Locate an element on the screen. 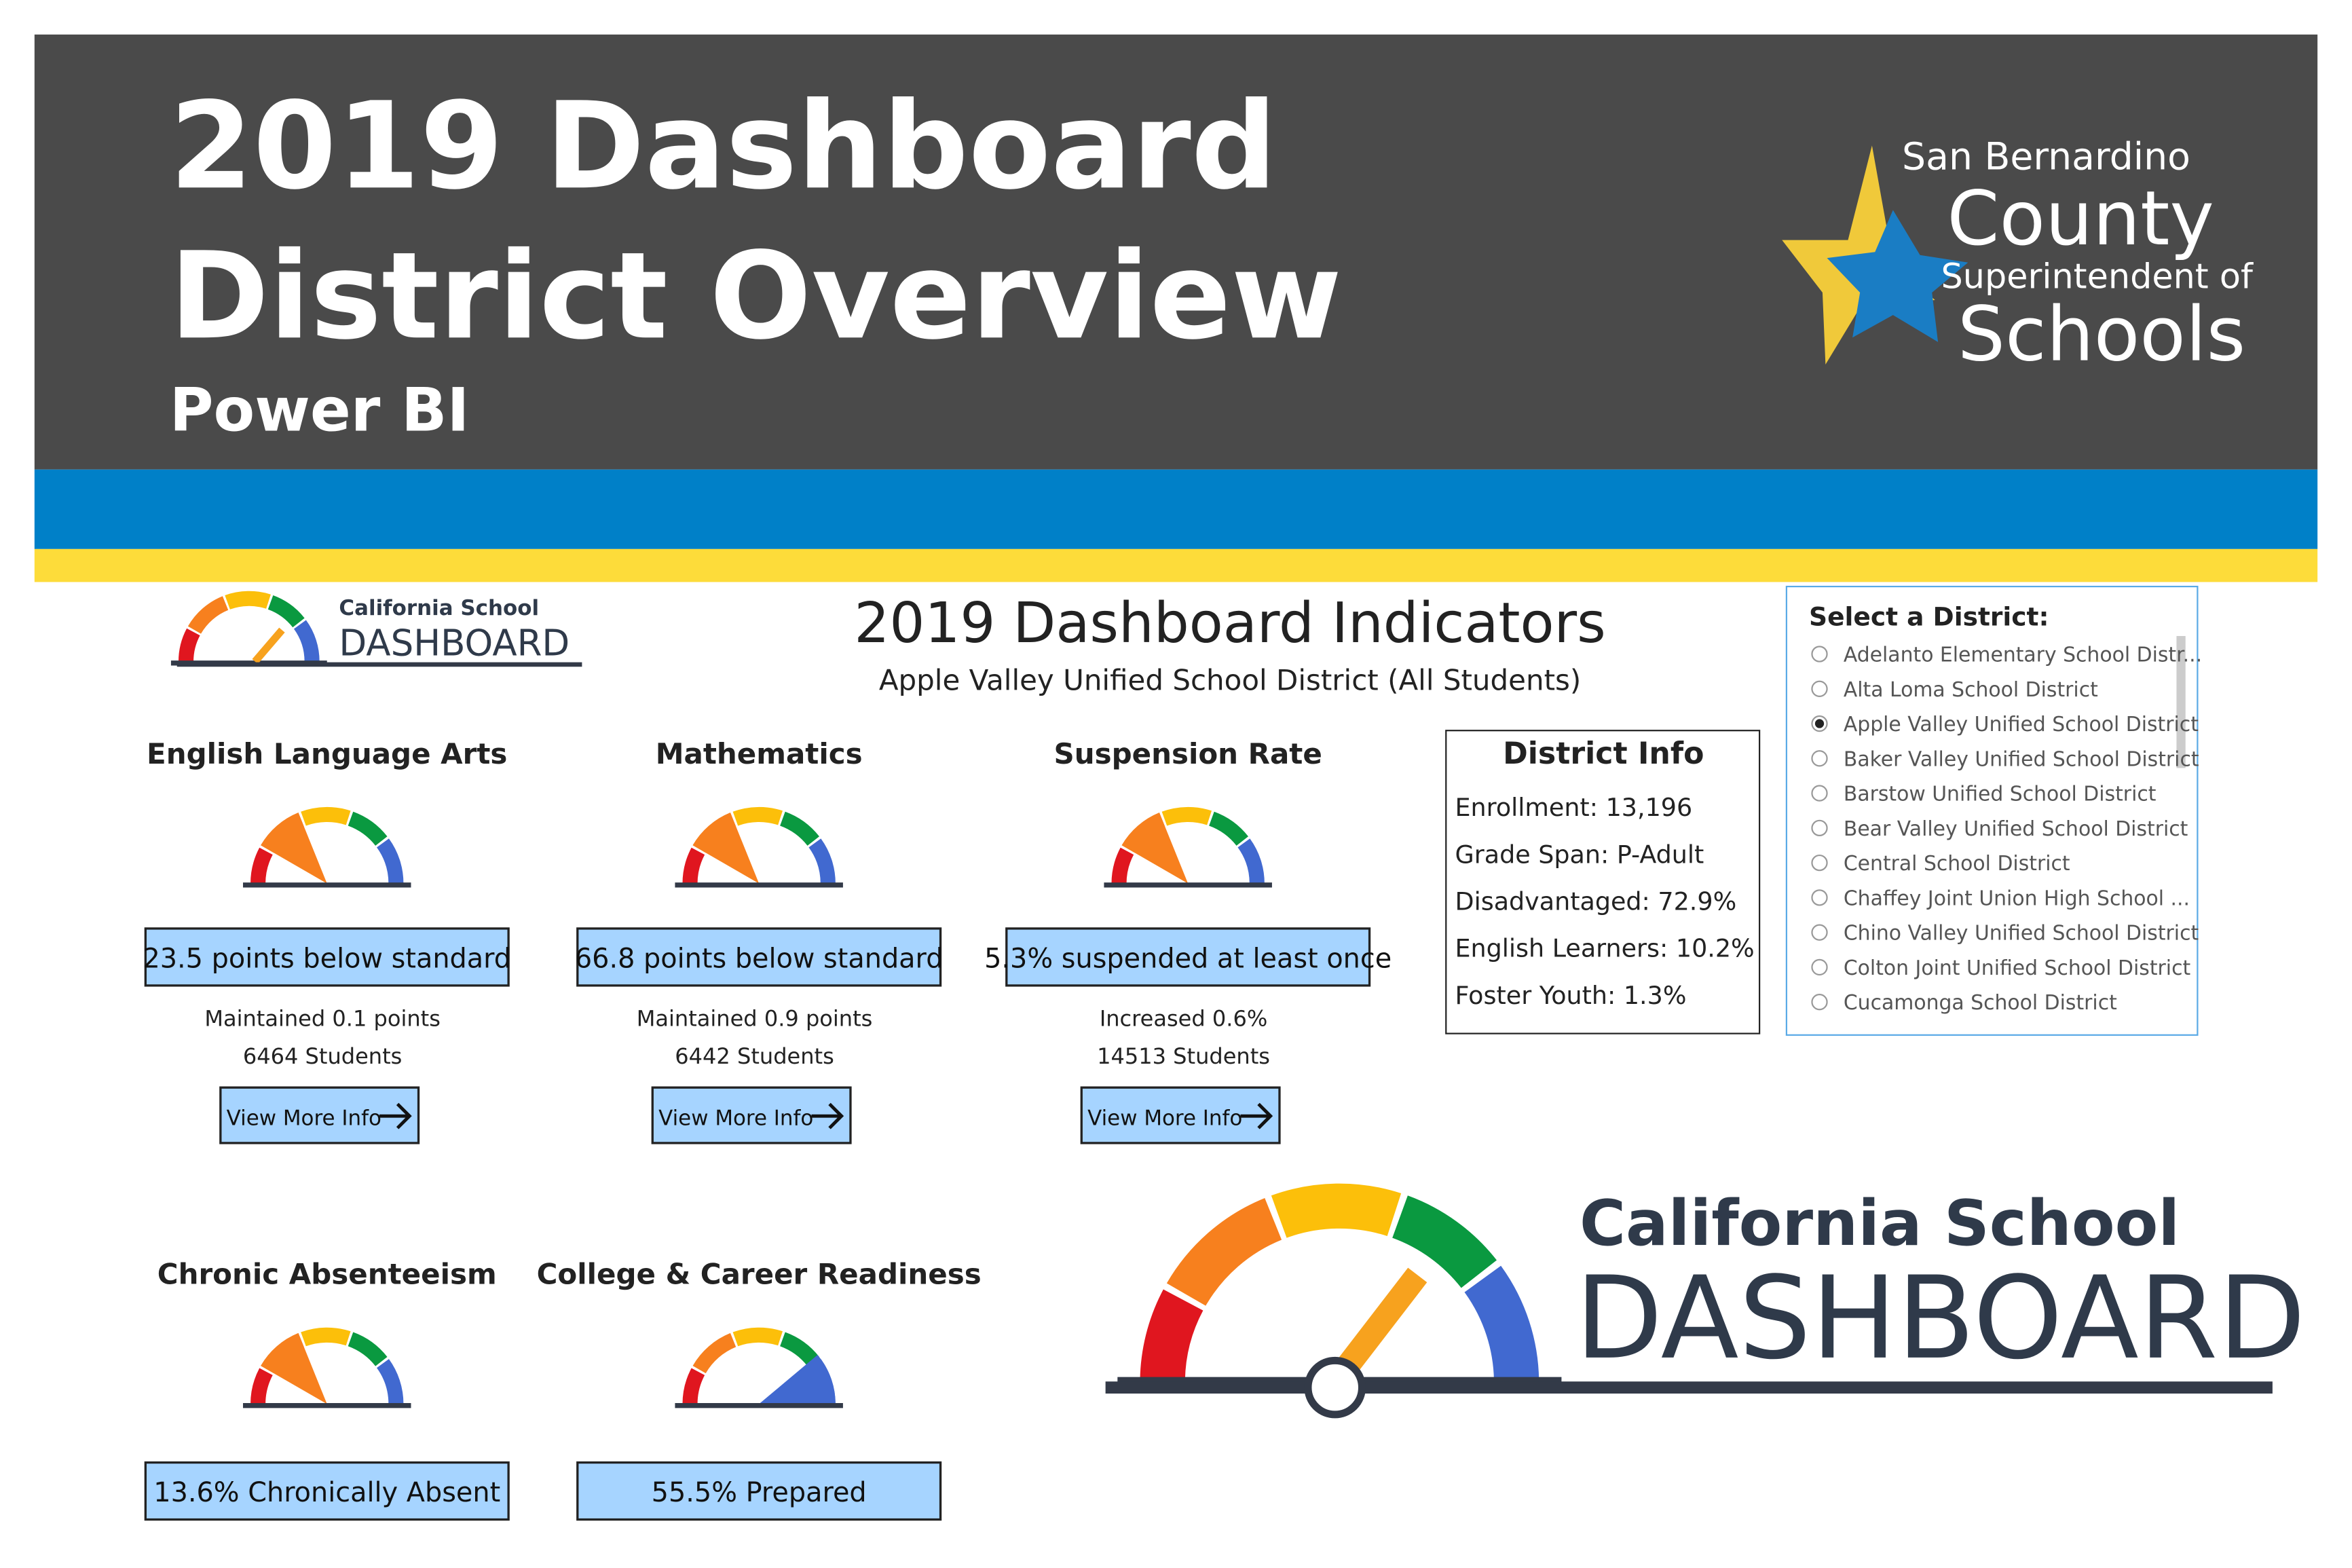  big-logo-text: DASHBOARD is located at coordinates (1941, 1319).